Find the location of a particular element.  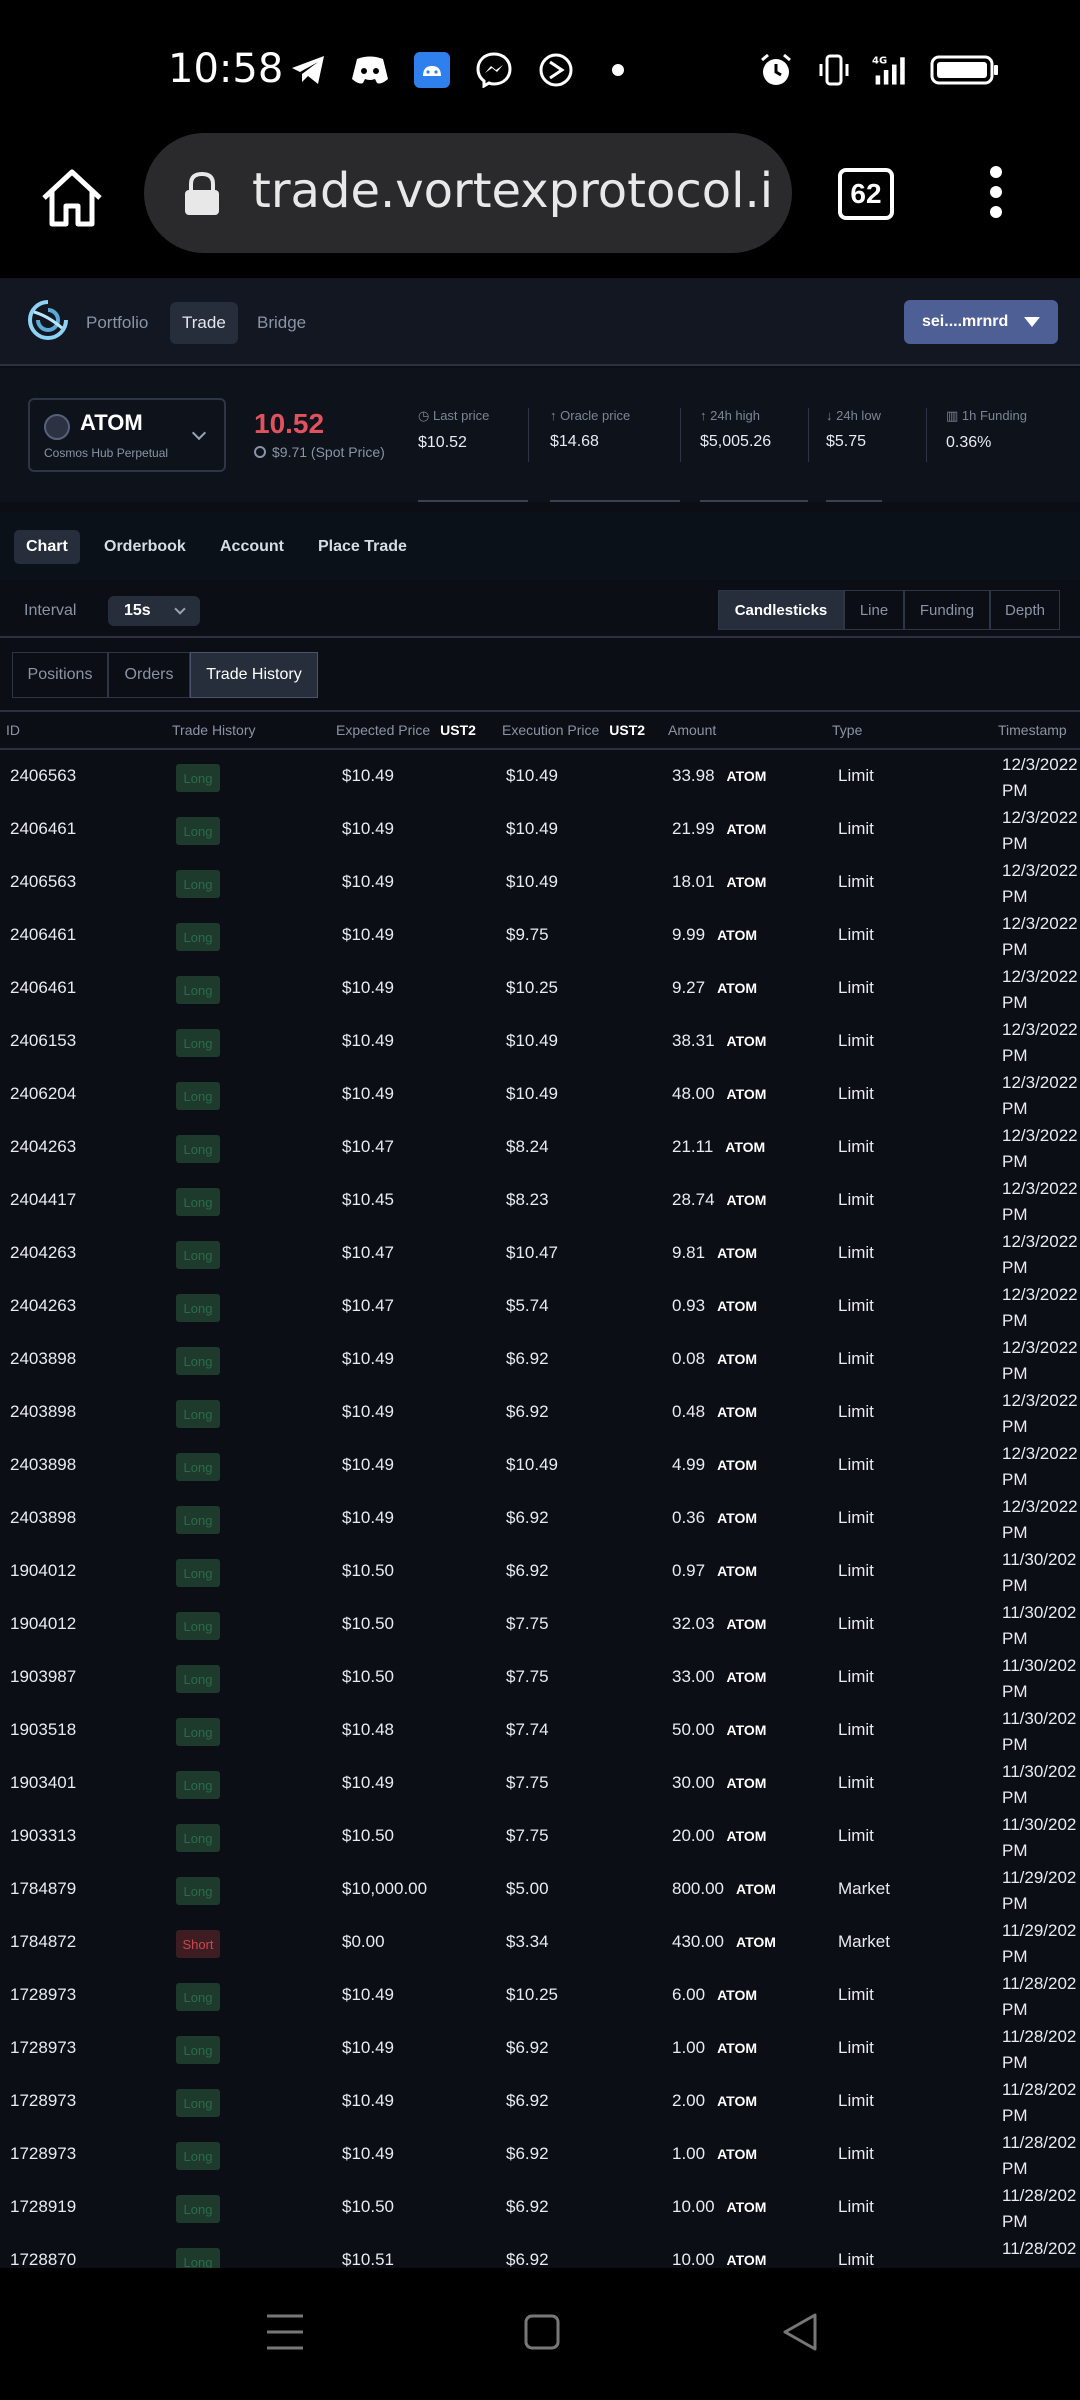

nav-portfolio: Portfolio is located at coordinates (117, 322).